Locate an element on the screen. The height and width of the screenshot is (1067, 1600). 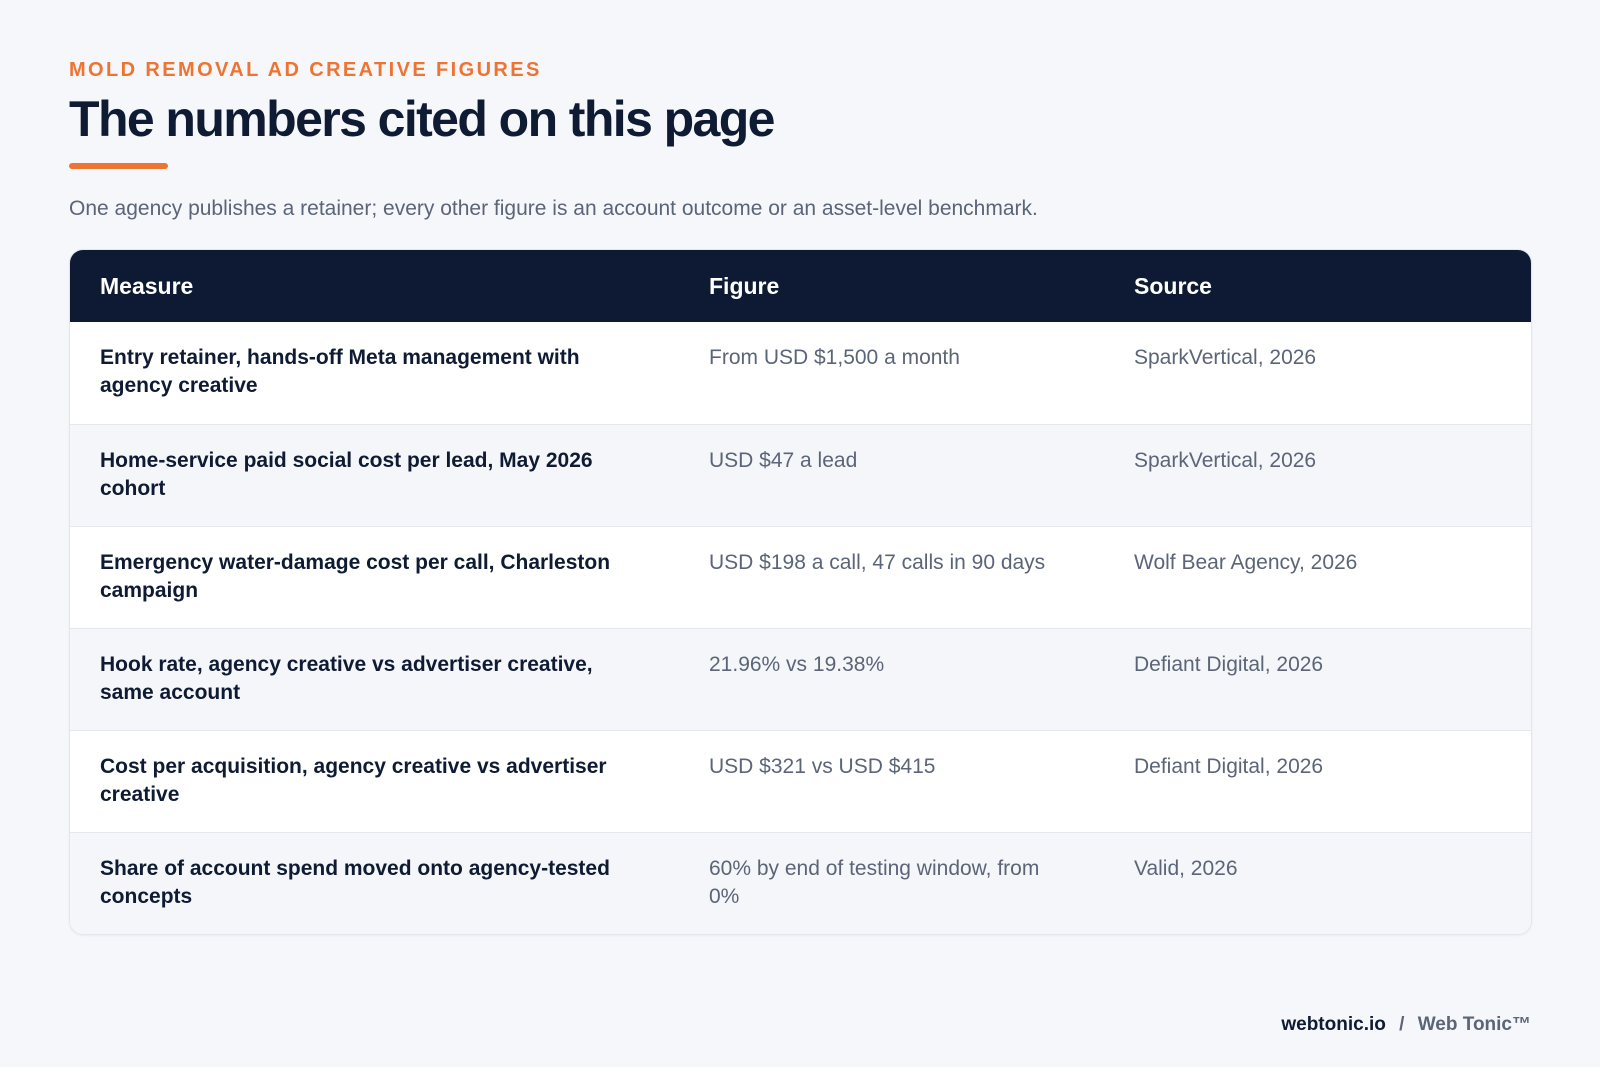
footer-domain: webtonic.io is located at coordinates (1333, 1024).